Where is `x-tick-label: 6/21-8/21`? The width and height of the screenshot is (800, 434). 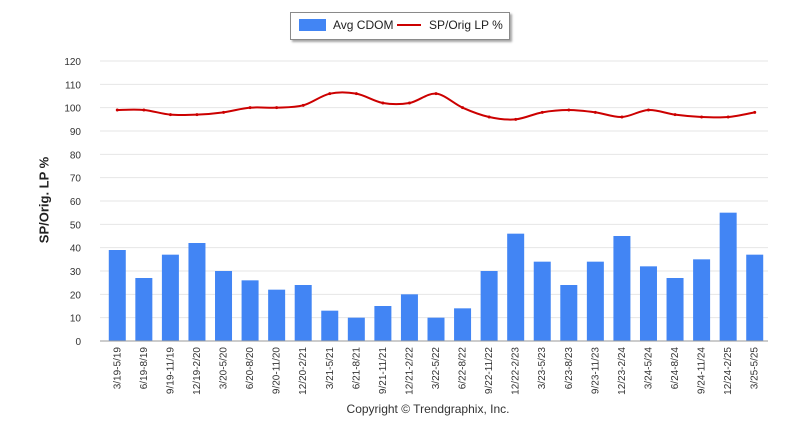
x-tick-label: 6/21-8/21 is located at coordinates (356, 368).